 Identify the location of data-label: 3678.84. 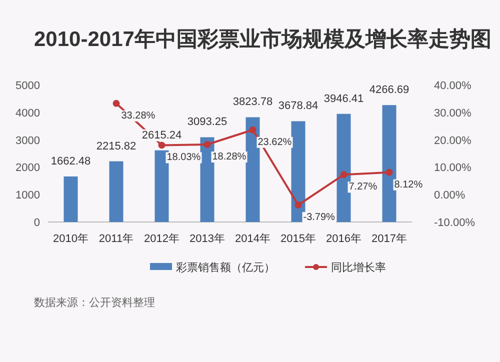
(298, 106).